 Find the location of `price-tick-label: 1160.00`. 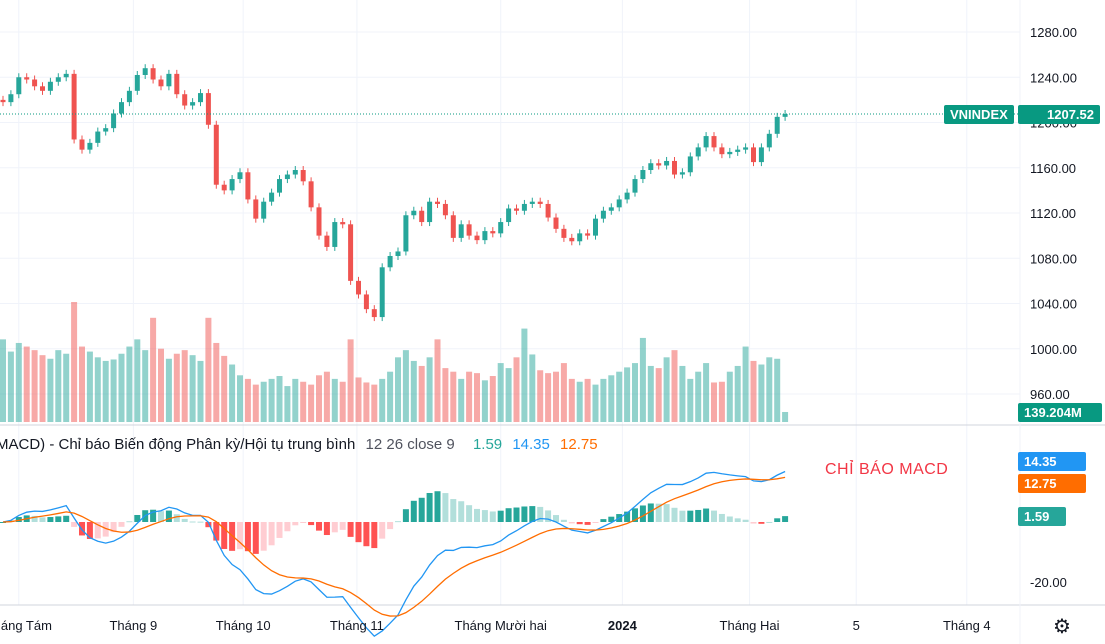

price-tick-label: 1160.00 is located at coordinates (1053, 168).